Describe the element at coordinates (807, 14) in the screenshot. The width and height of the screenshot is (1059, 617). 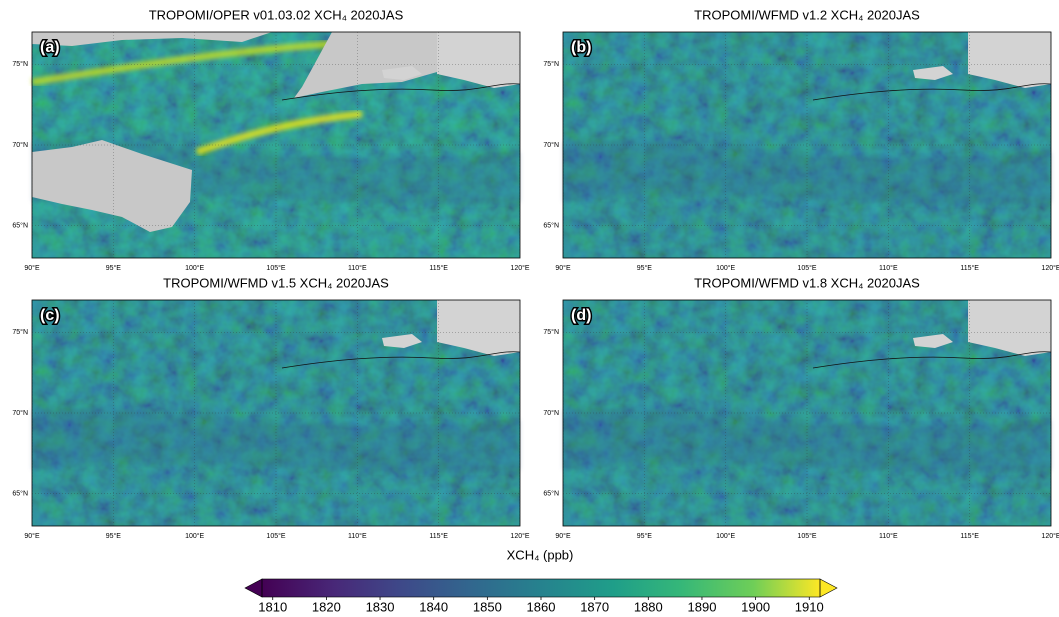
I see `panel-title: TROPOMI/WFMD v1.2 XCH₄ 2020JAS` at that location.